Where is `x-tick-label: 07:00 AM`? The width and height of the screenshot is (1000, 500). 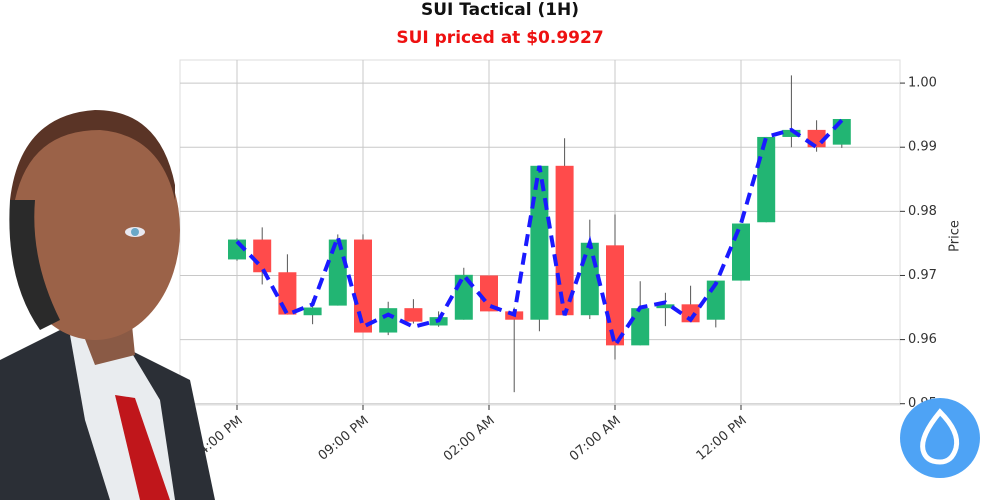
x-tick-label: 07:00 AM is located at coordinates (595, 438).